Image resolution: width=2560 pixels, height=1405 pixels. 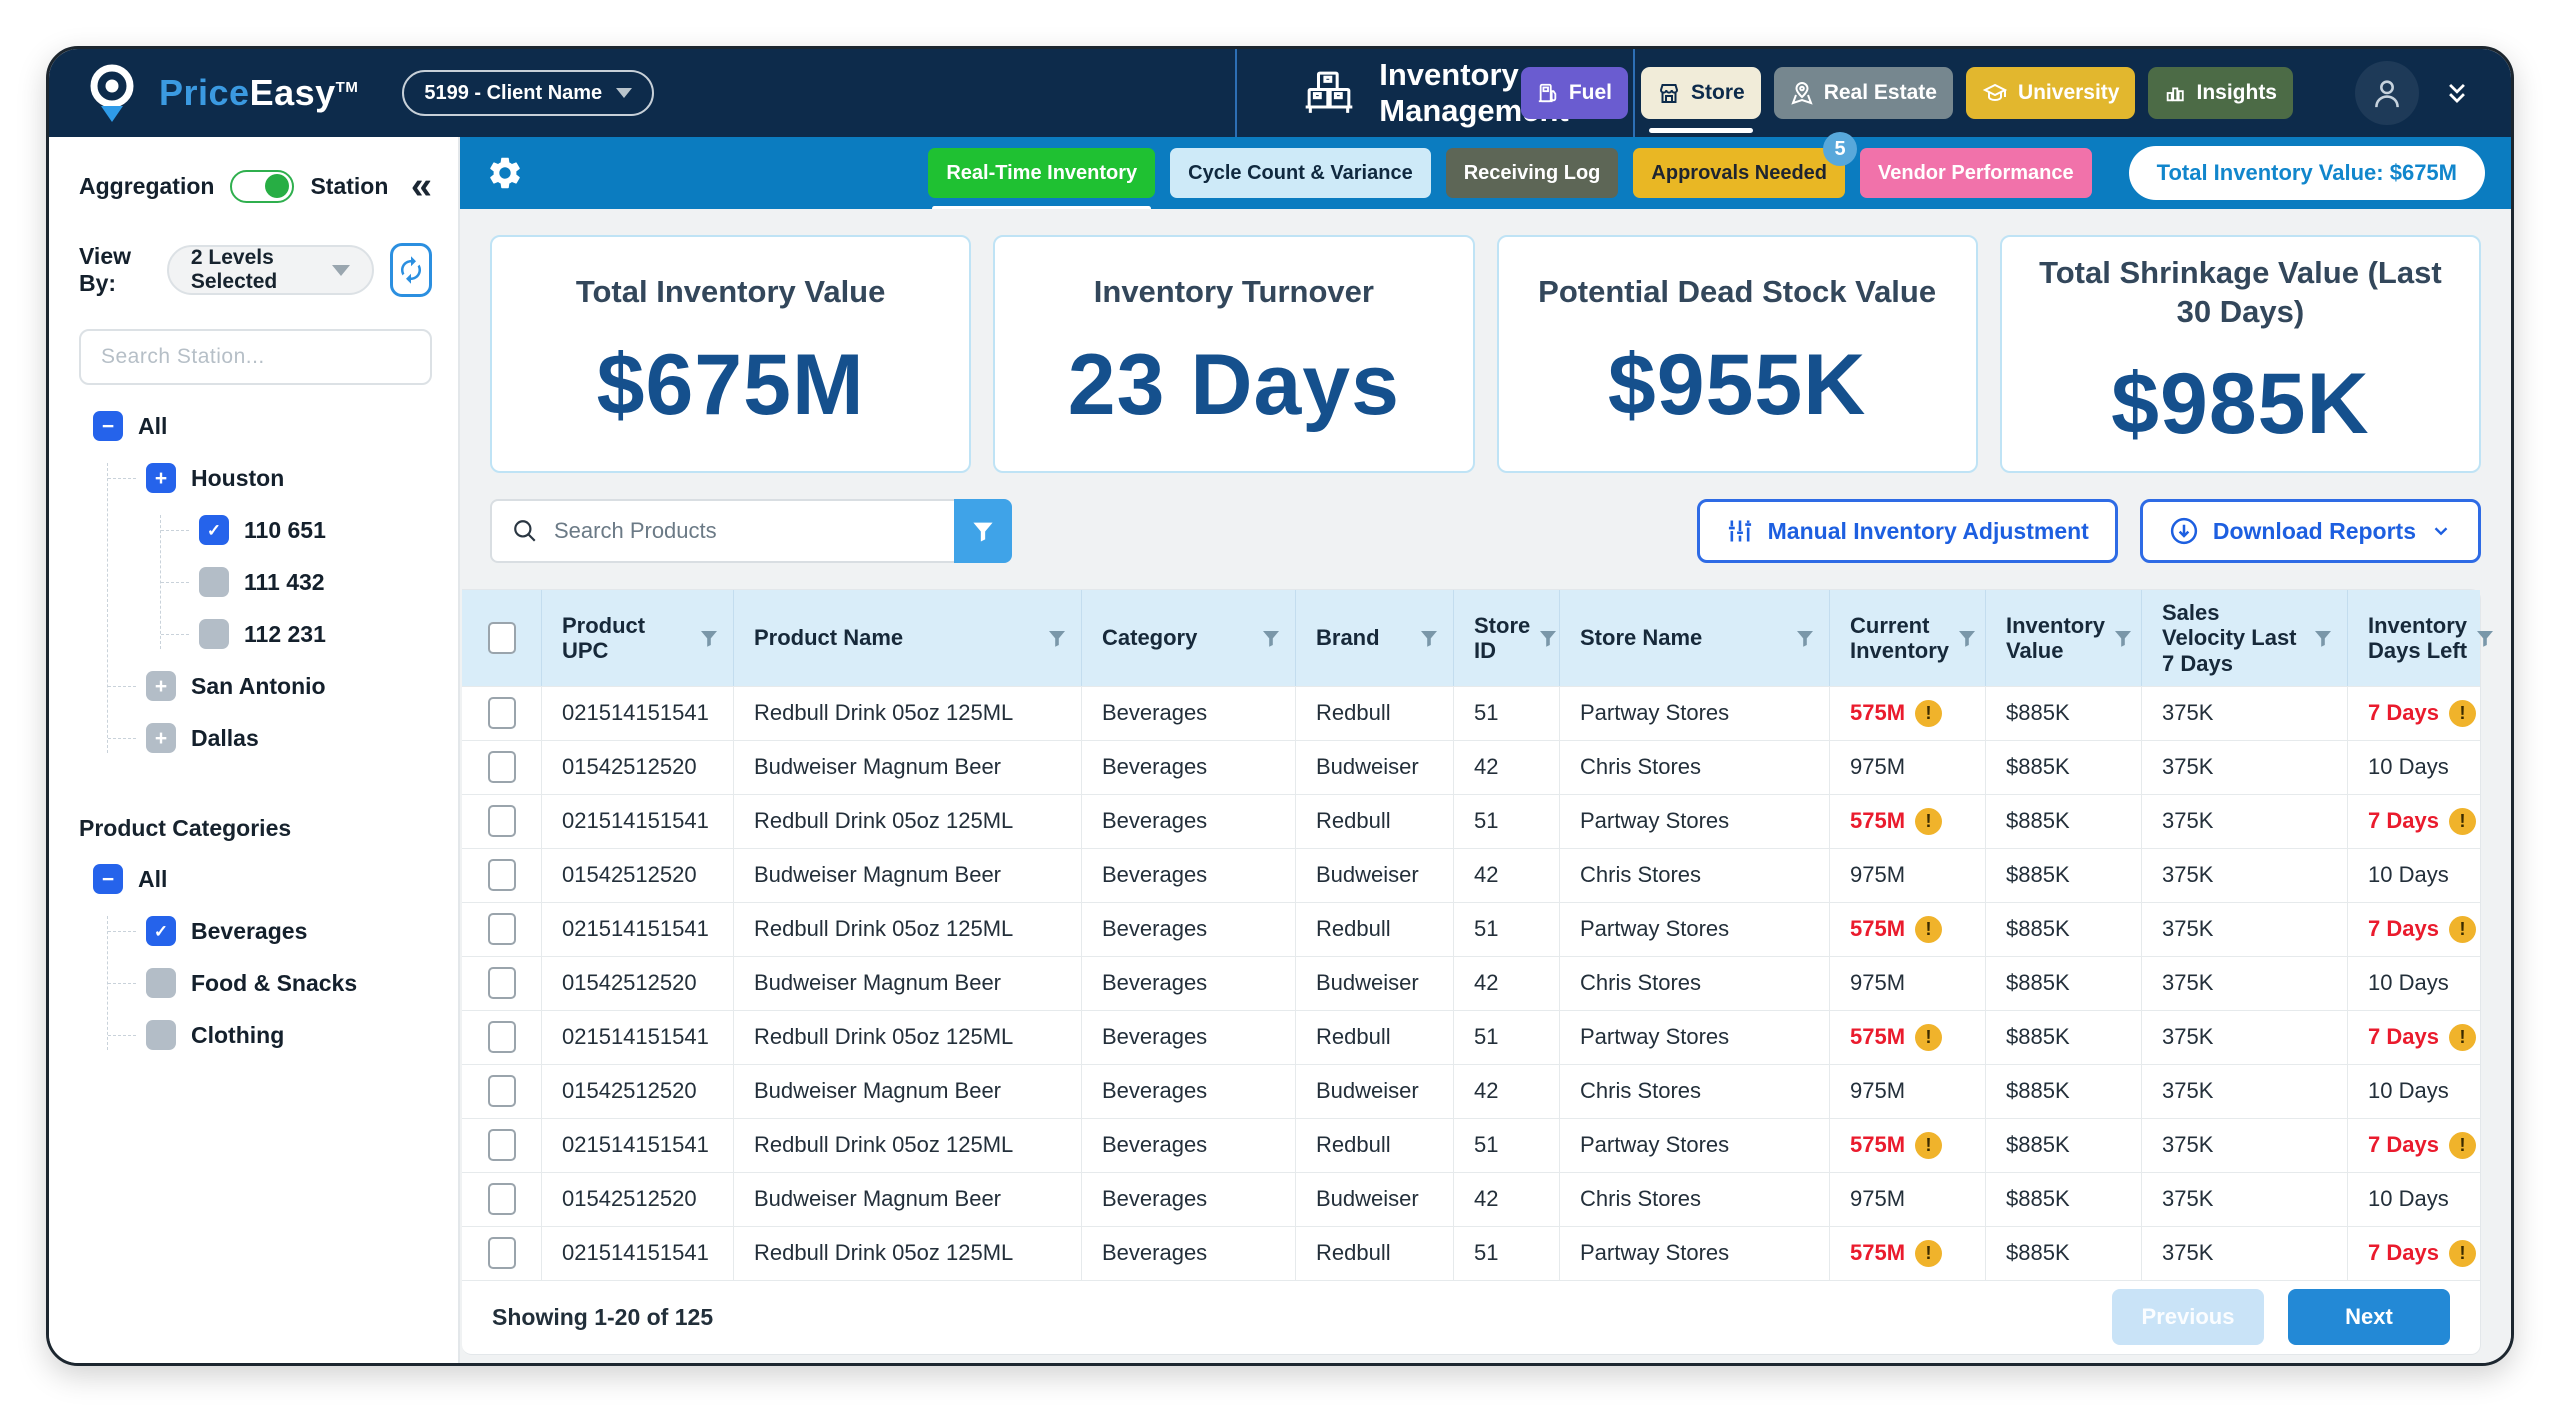 What do you see at coordinates (270, 1035) in the screenshot?
I see `tree-node-clothing: Clothing` at bounding box center [270, 1035].